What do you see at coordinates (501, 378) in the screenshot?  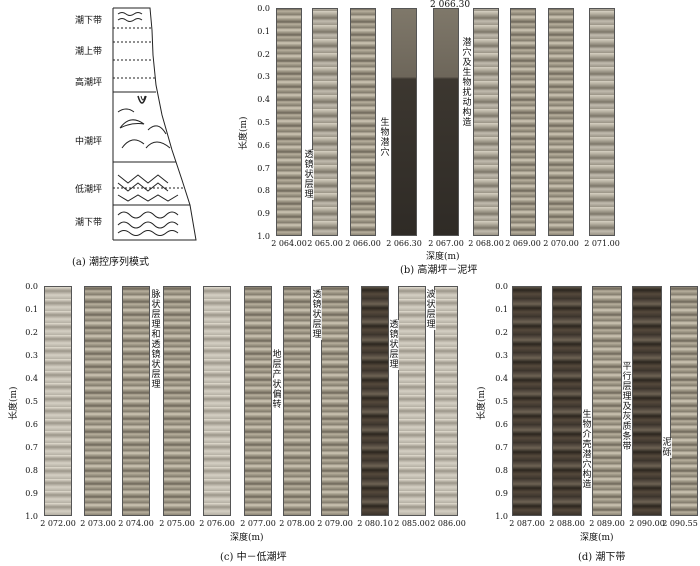 I see `panel-d-ytick: 0.4` at bounding box center [501, 378].